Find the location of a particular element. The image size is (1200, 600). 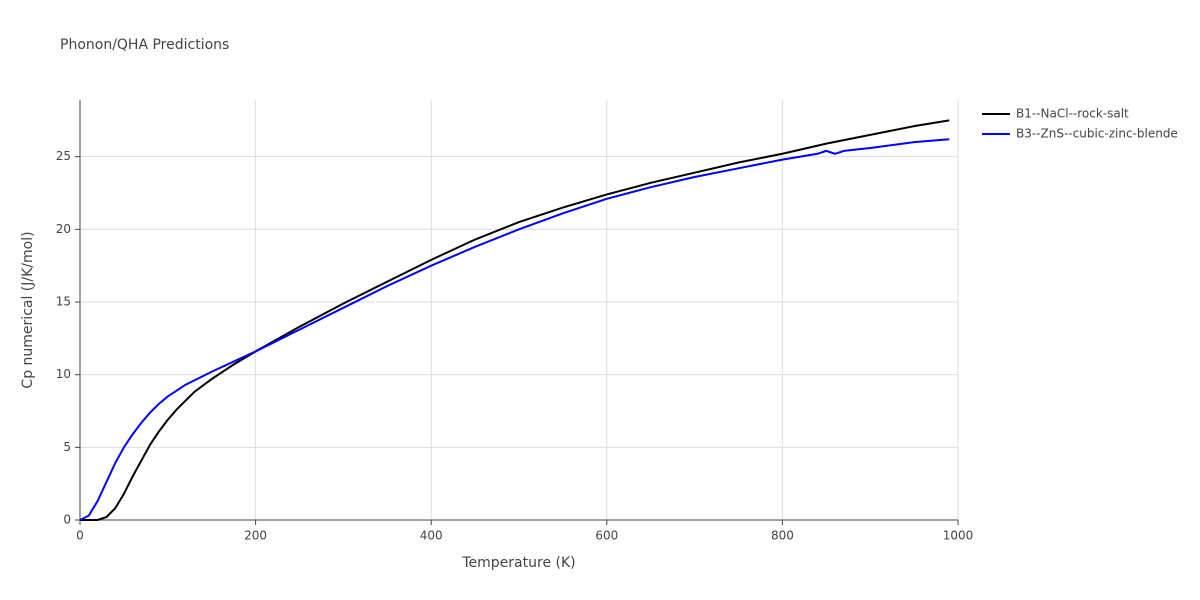

x-tick-label: 200 is located at coordinates (255, 536).